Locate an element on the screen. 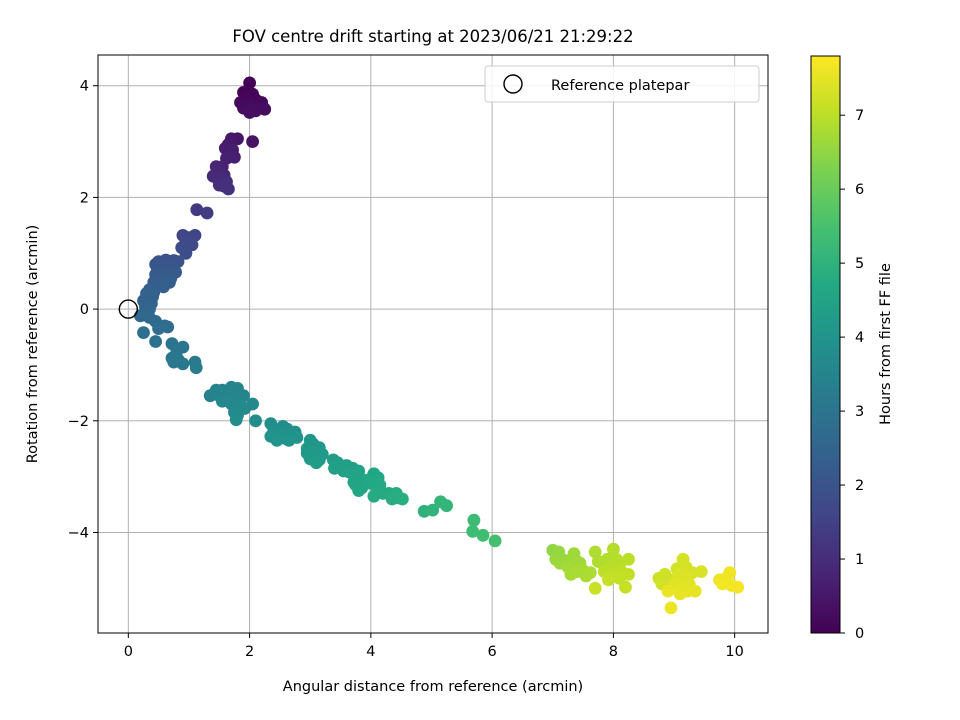 Image resolution: width=960 pixels, height=720 pixels. colorbar-tick-label: 7 is located at coordinates (859, 116).